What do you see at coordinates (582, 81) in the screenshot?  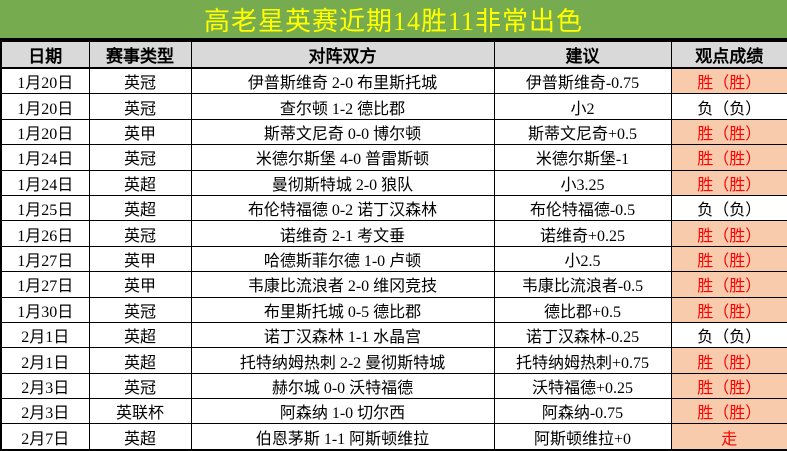 I see `cell-advice: 伊普斯维奇-0.75` at bounding box center [582, 81].